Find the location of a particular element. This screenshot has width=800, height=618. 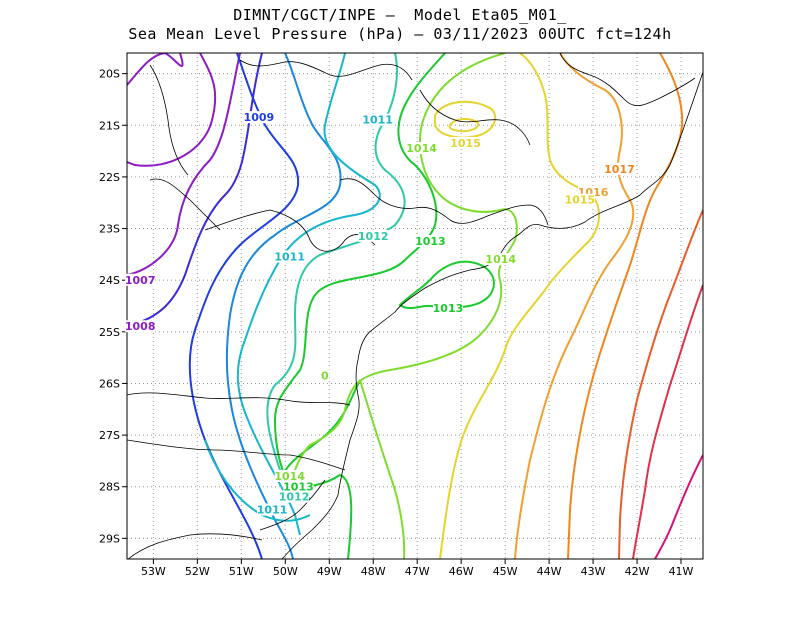

x-tick-label: 44W is located at coordinates (549, 571).